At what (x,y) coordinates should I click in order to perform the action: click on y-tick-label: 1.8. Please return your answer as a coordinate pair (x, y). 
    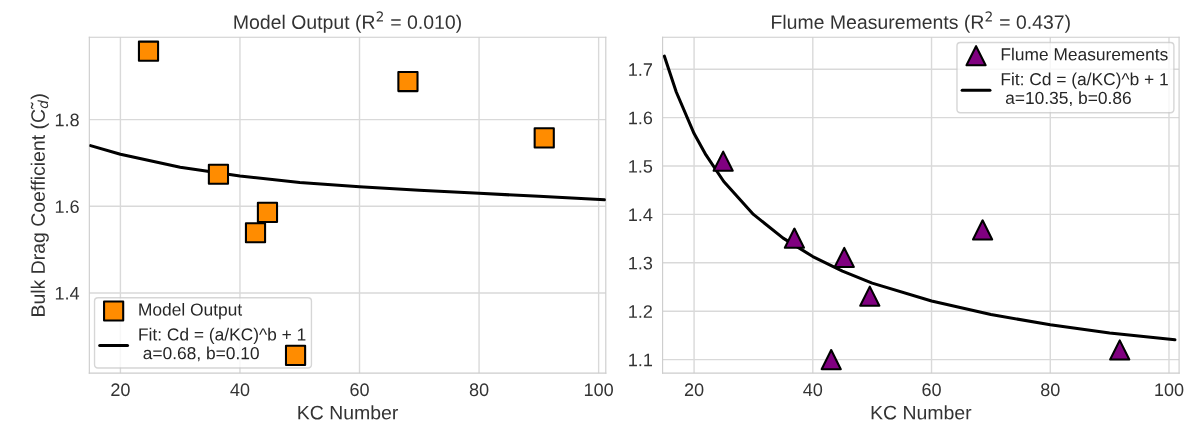
    Looking at the image, I should click on (67, 120).